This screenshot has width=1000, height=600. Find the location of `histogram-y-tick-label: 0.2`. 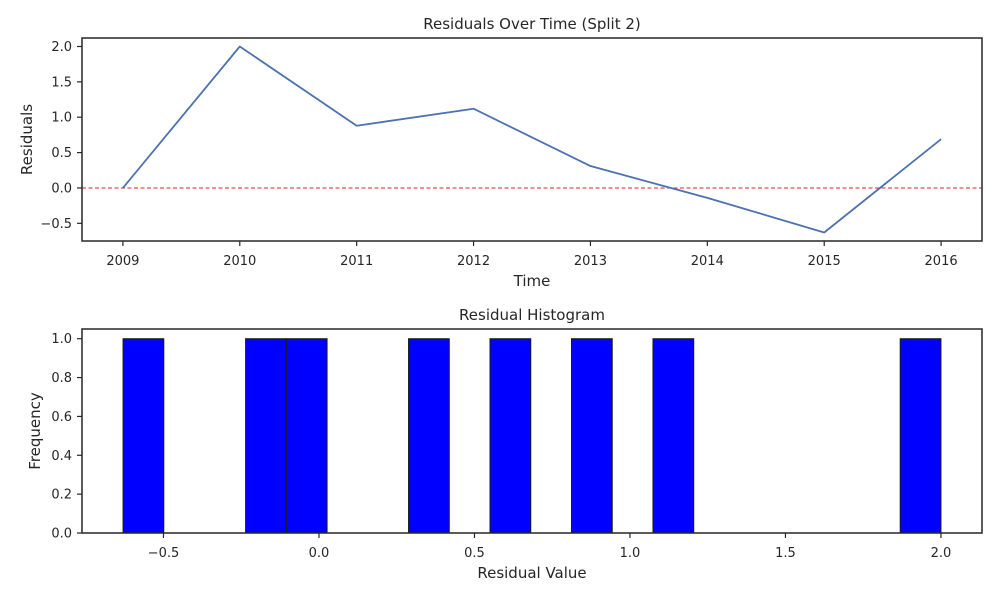

histogram-y-tick-label: 0.2 is located at coordinates (61, 495).